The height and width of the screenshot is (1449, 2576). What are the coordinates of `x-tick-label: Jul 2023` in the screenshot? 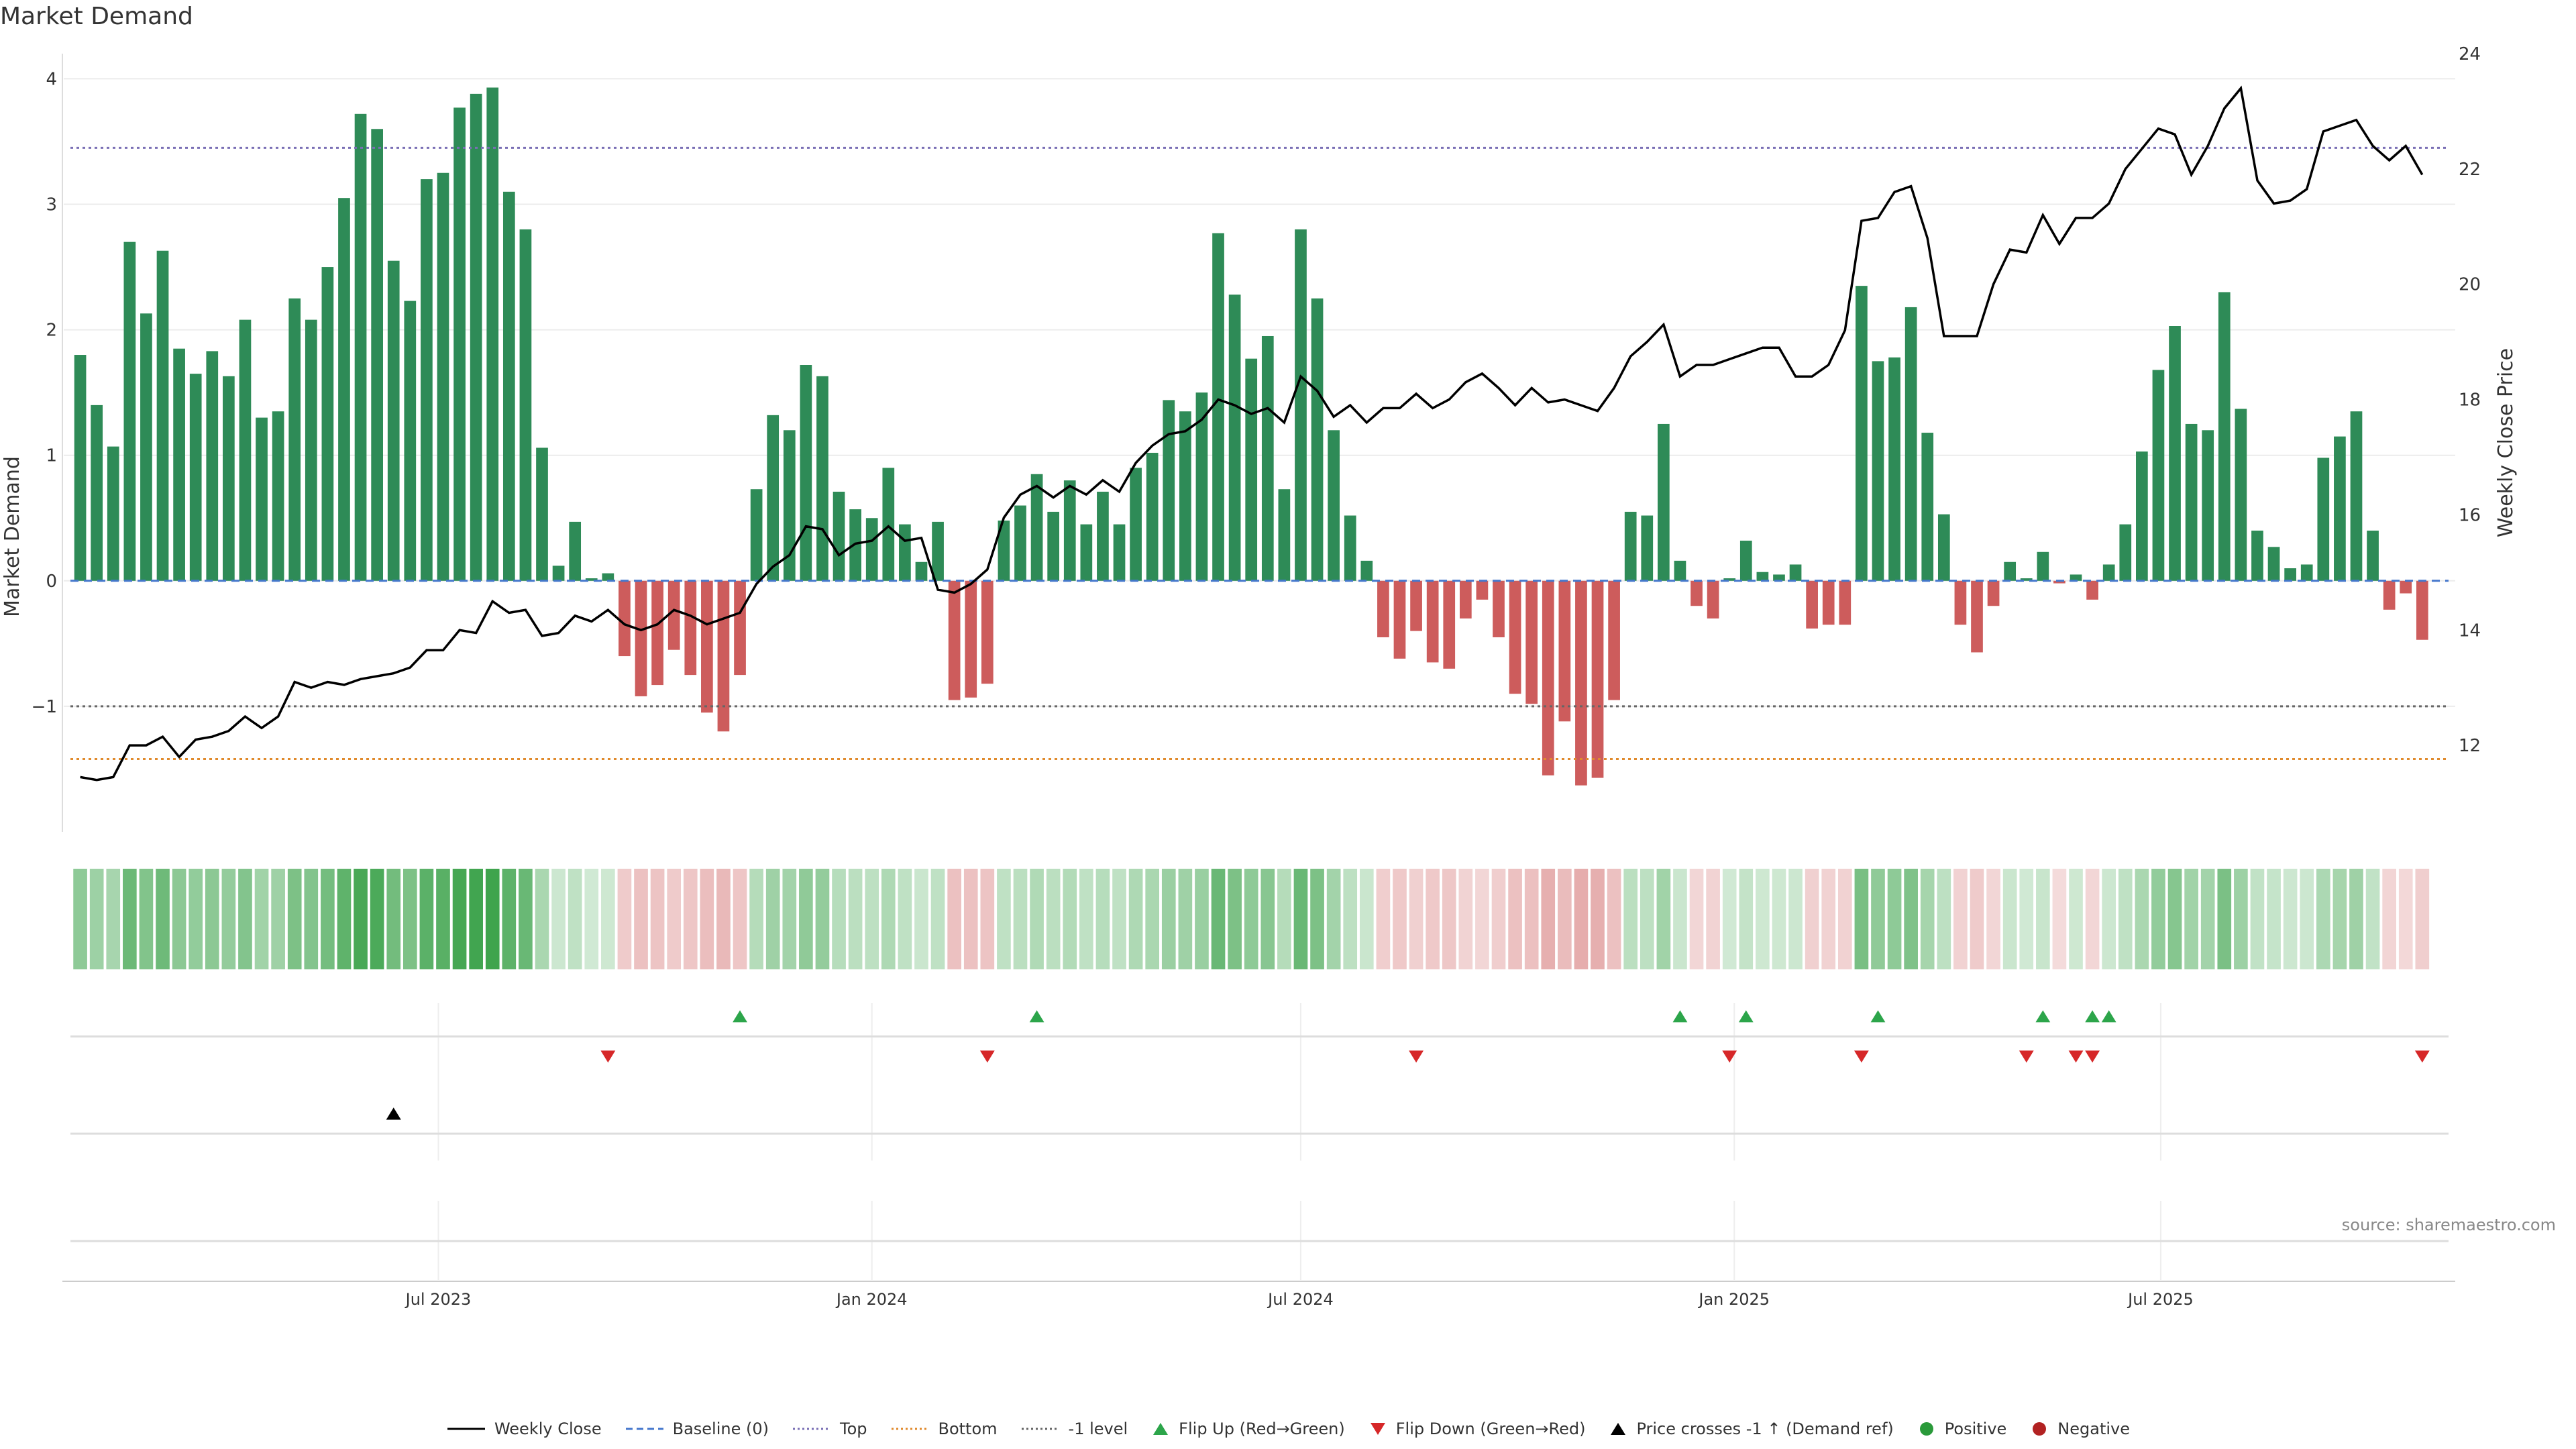 It's located at (438, 1299).